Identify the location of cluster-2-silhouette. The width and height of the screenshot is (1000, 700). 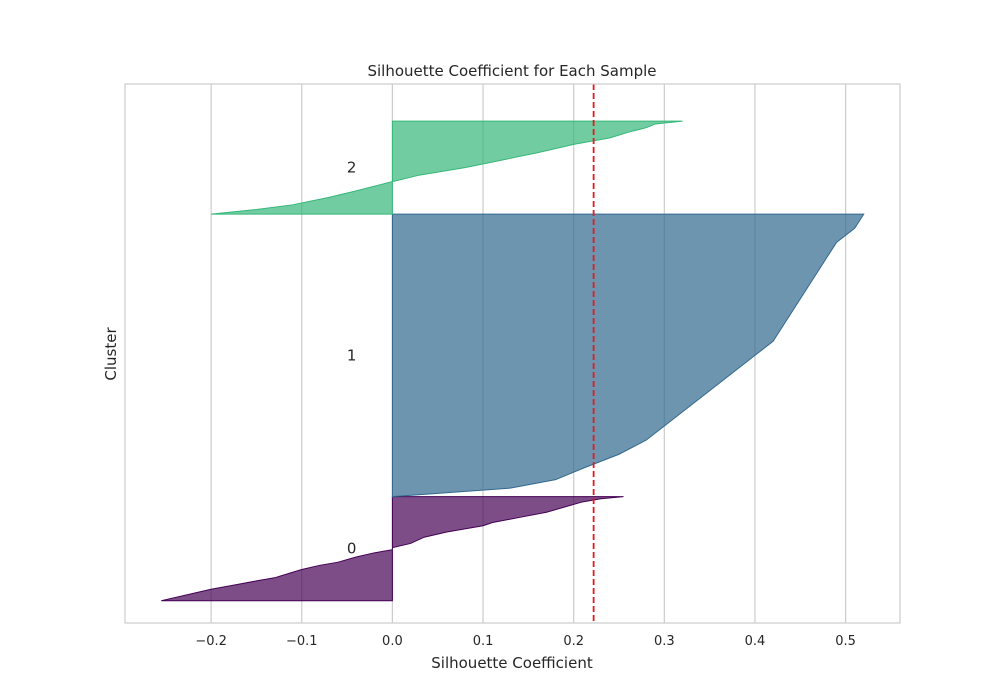
(447, 167).